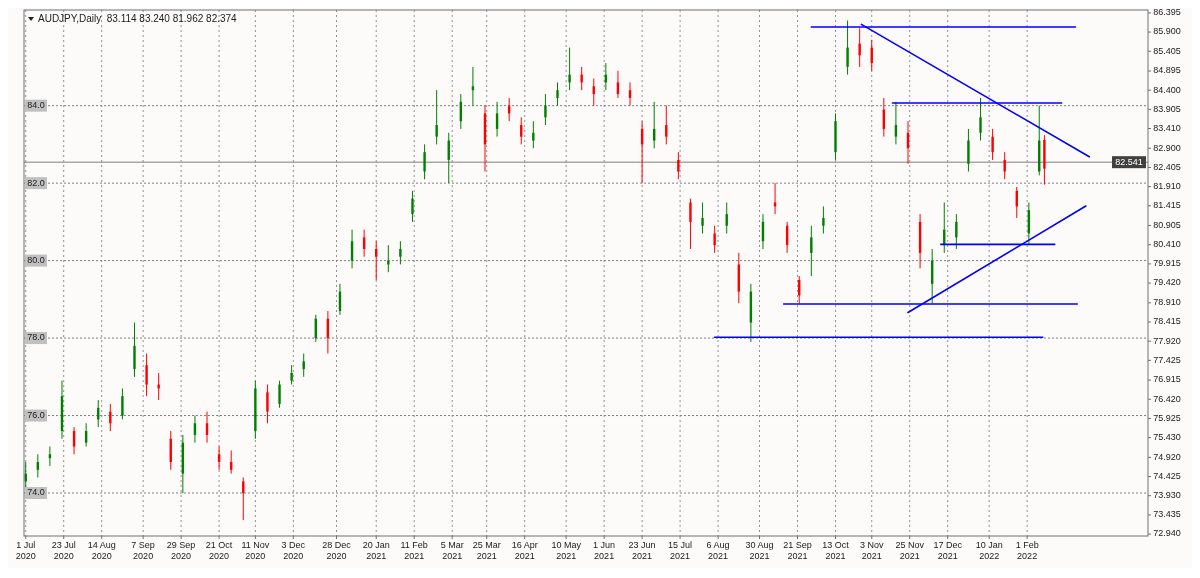 This screenshot has width=1200, height=578. Describe the element at coordinates (1167, 12) in the screenshot. I see `y-tick-label: 86.395` at that location.